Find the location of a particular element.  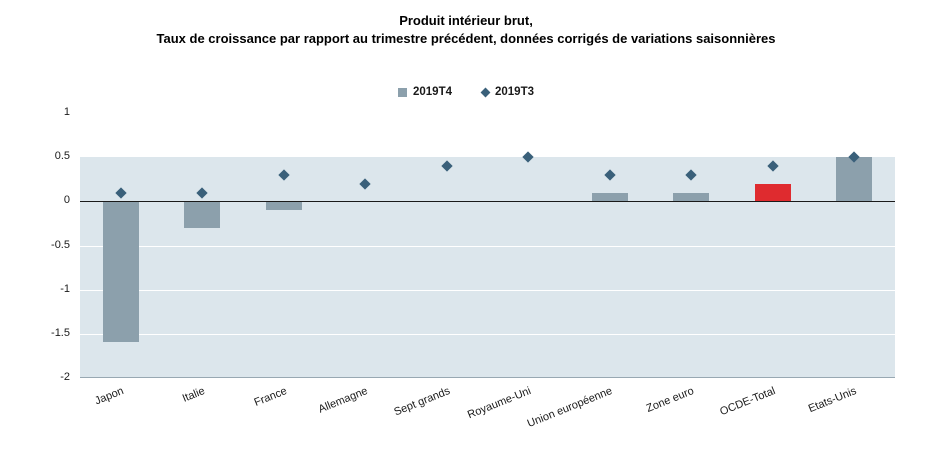

bar-legend-swatch-icon is located at coordinates (402, 92).